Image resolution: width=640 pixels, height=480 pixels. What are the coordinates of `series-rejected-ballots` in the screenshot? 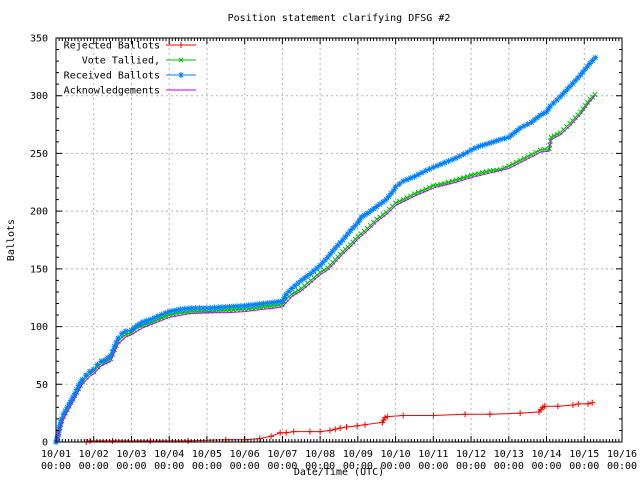 It's located at (324, 422).